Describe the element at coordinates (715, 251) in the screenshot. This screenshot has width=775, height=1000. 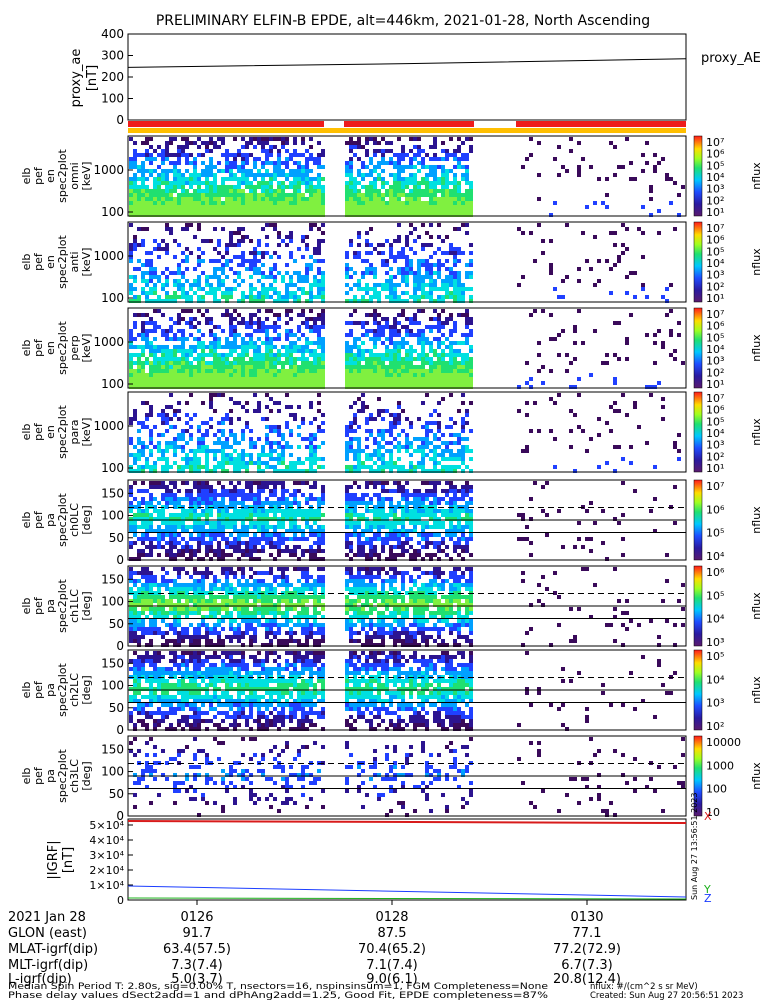
I see `colorbar-tick-label: 10⁵` at that location.